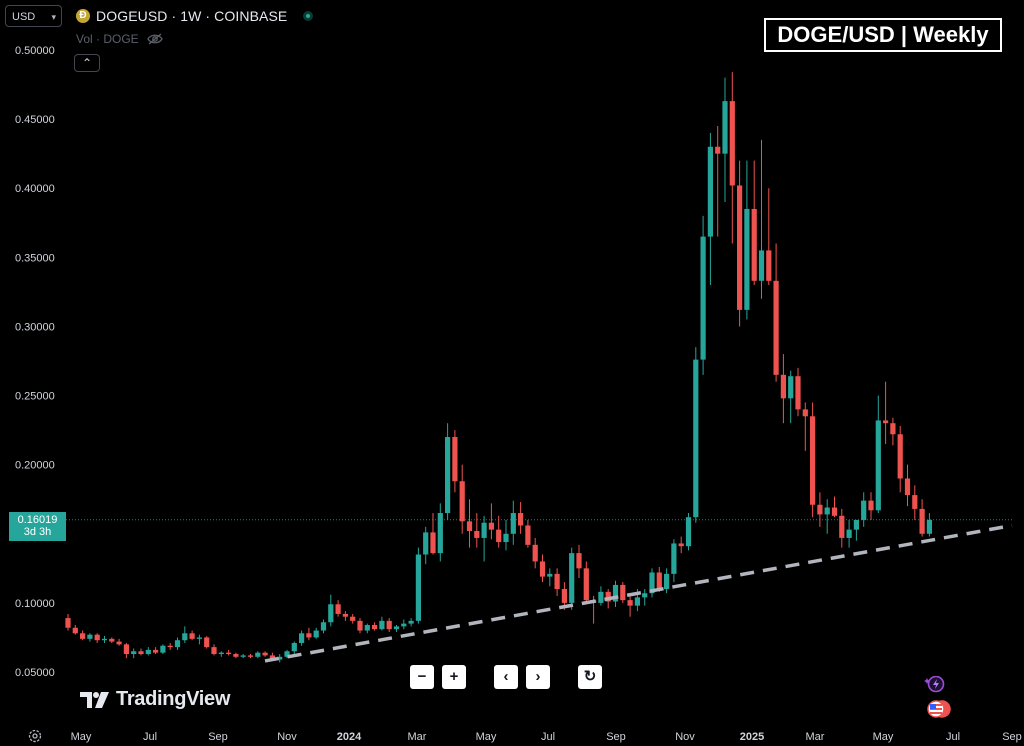  Describe the element at coordinates (454, 677) in the screenshot. I see `zoom-in-button: +` at that location.